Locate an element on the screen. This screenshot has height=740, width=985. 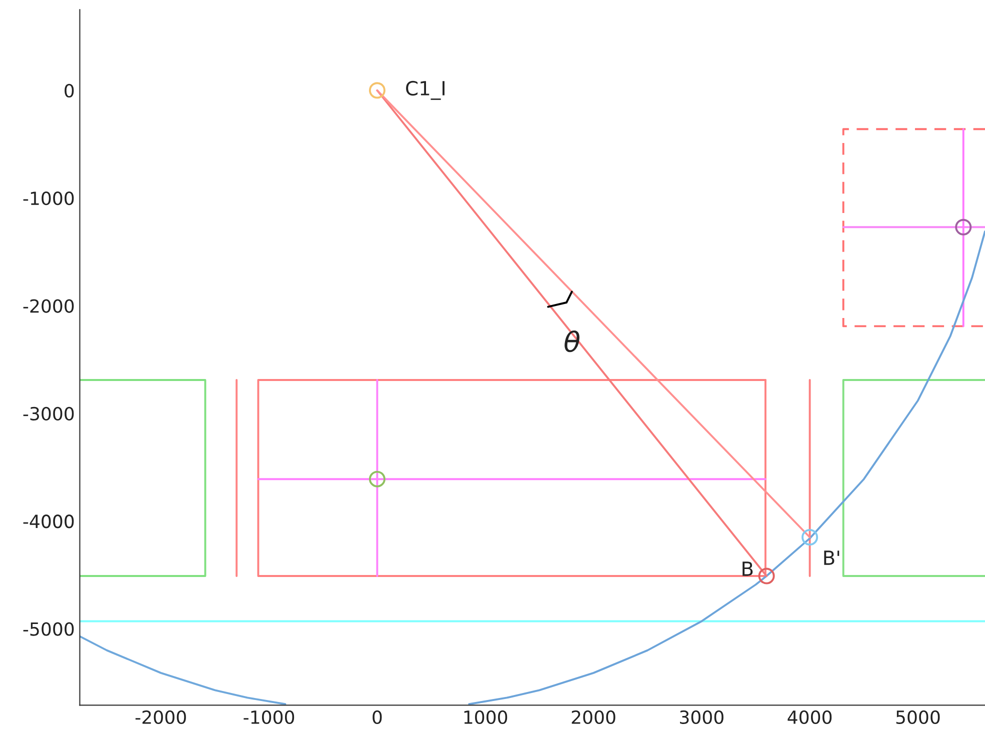
annotation: C1_I is located at coordinates (425, 90).